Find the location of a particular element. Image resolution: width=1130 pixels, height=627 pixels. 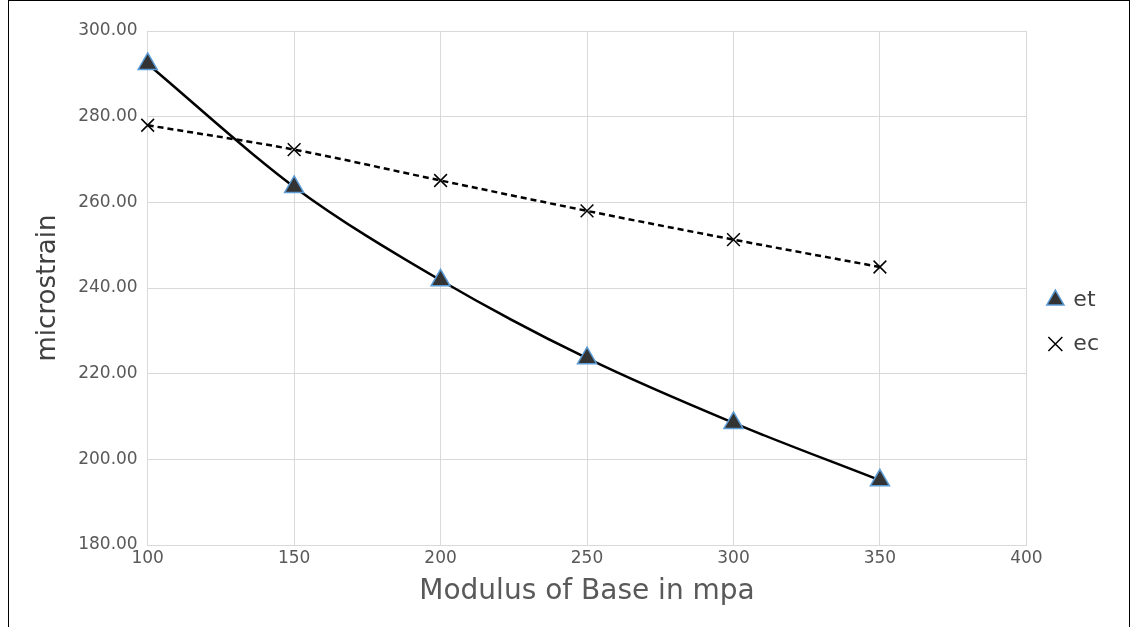

y-tick-label: 220.00 is located at coordinates (108, 372).